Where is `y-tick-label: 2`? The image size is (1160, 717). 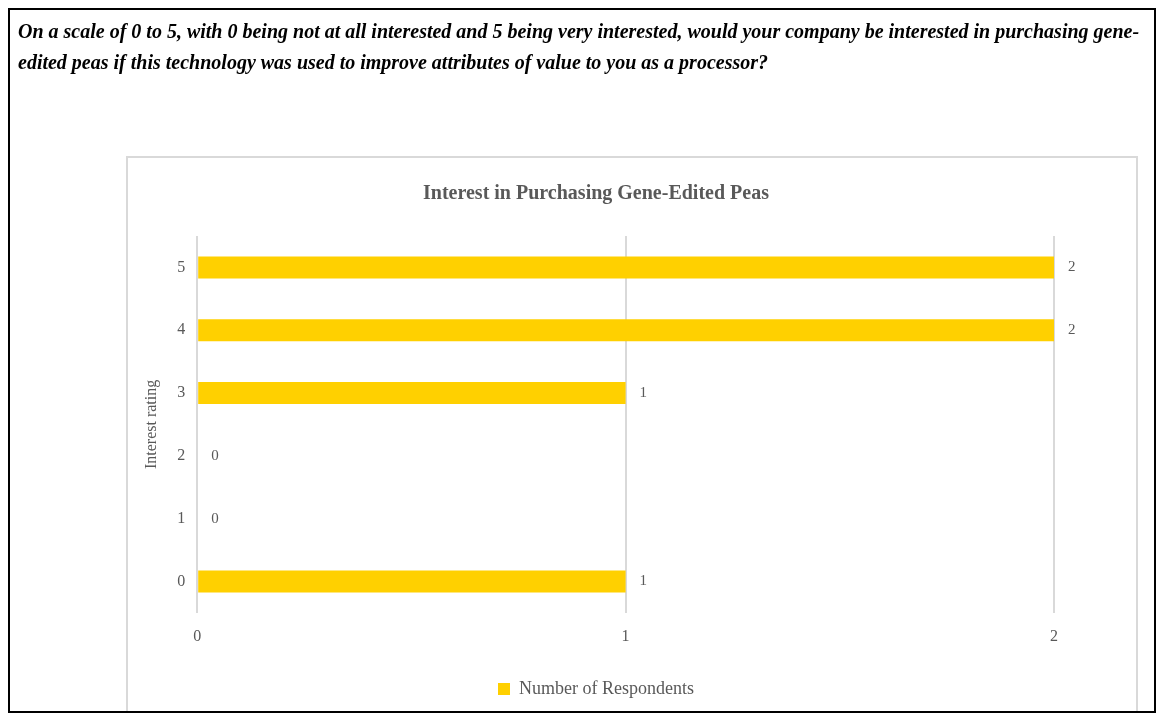
y-tick-label: 2 is located at coordinates (181, 454).